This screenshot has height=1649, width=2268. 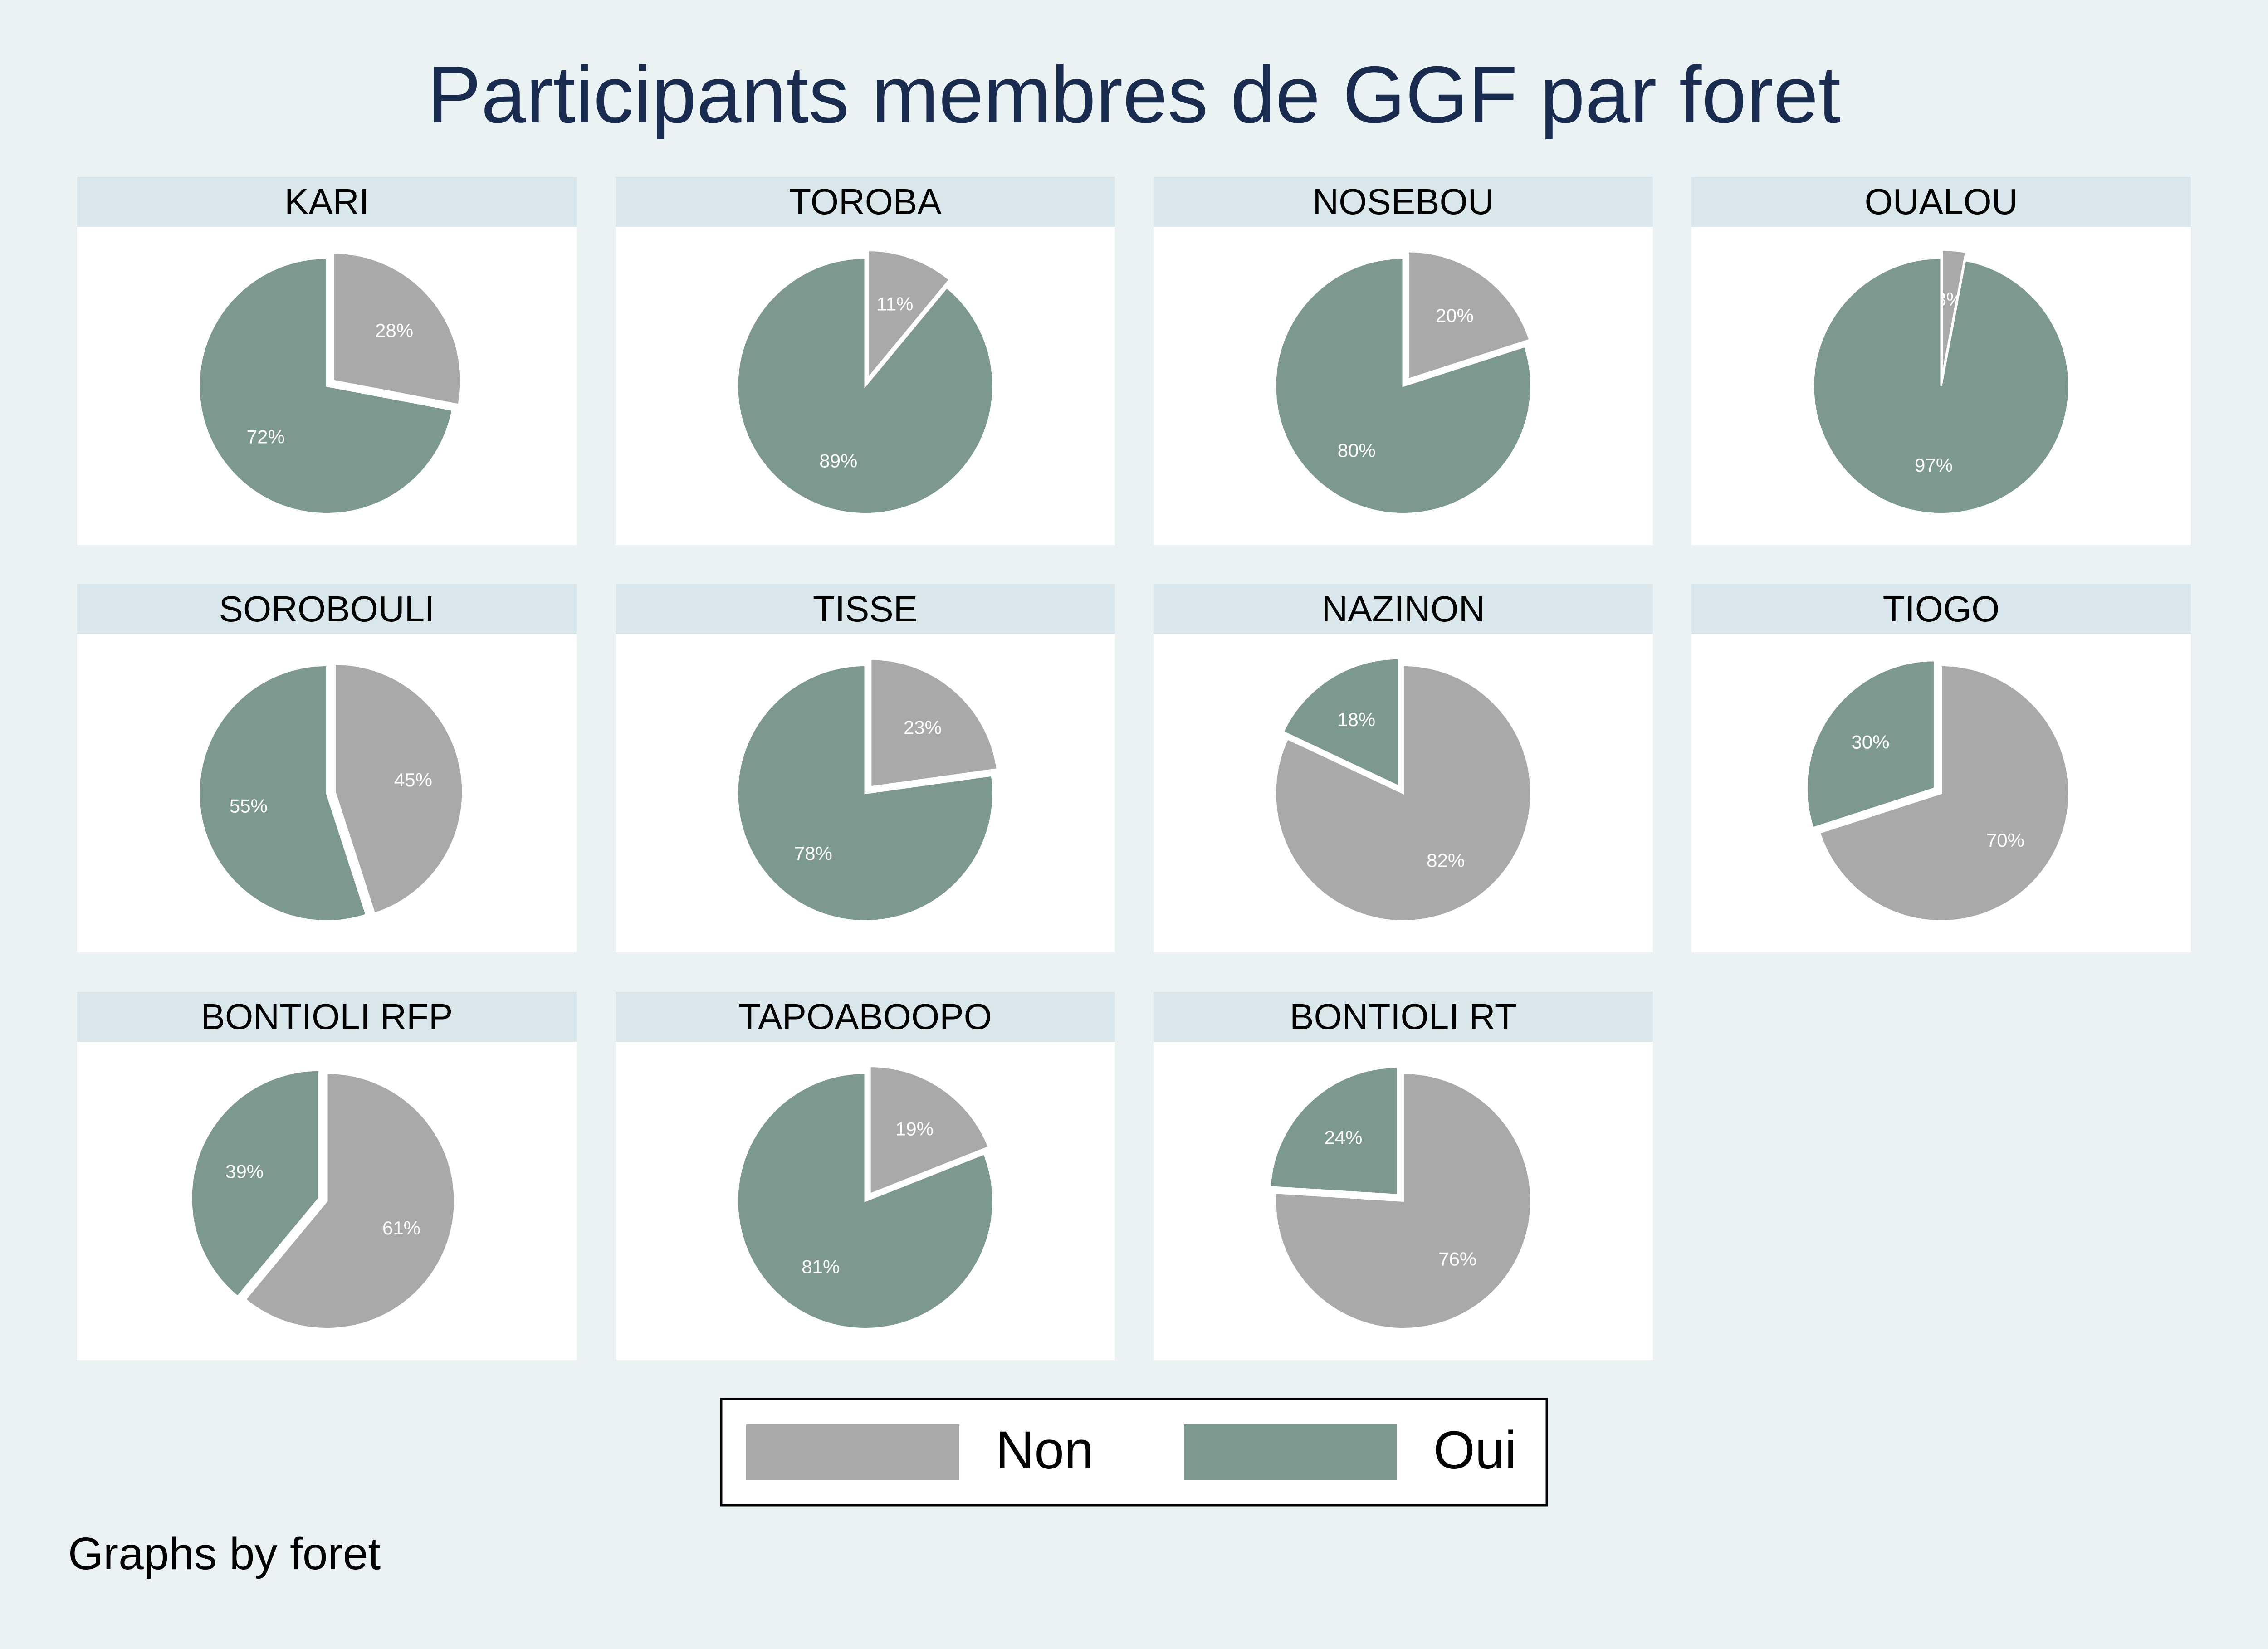 What do you see at coordinates (249, 805) in the screenshot?
I see `pie-label-oui: 55%` at bounding box center [249, 805].